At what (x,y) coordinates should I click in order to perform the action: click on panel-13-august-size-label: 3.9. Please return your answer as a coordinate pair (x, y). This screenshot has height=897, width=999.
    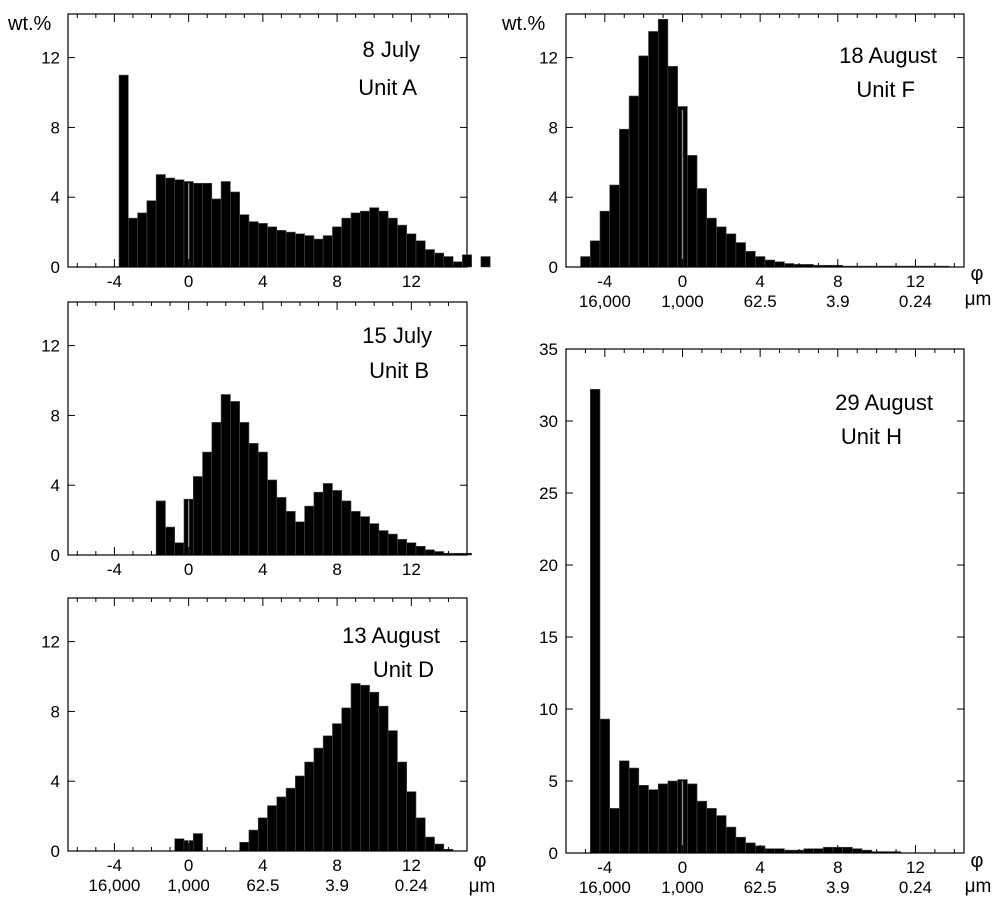
    Looking at the image, I should click on (337, 885).